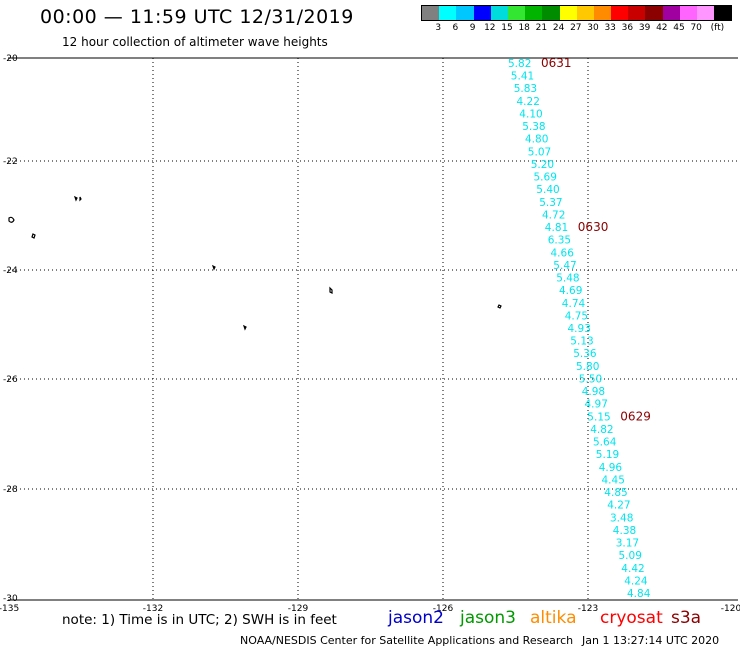 This screenshot has height=650, width=740. Describe the element at coordinates (10, 490) in the screenshot. I see `lat-tick-label: -28` at that location.